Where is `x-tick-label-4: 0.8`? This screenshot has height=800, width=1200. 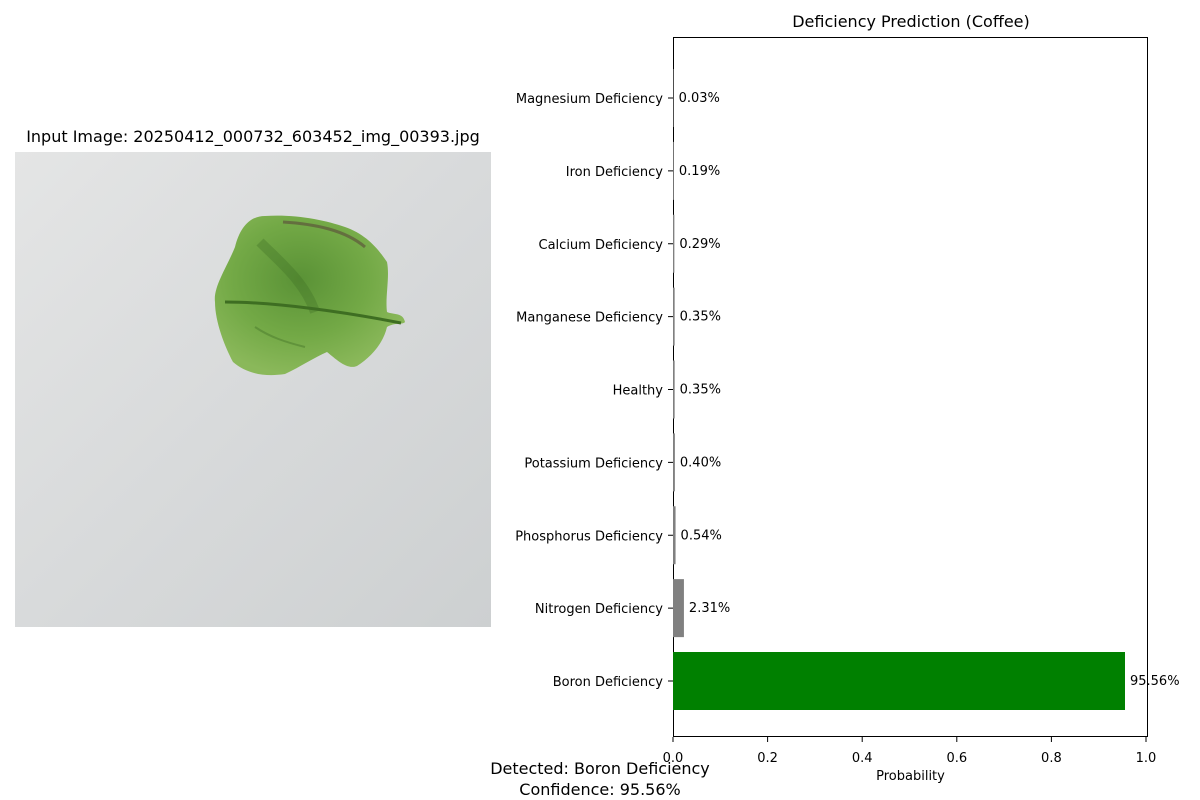
x-tick-label-4: 0.8 is located at coordinates (1051, 758).